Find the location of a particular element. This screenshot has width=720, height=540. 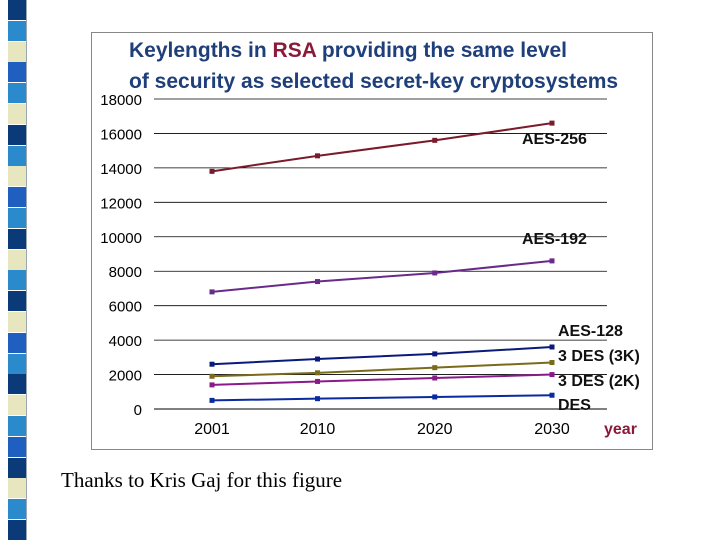

x-tick-label: 2020 is located at coordinates (435, 429).